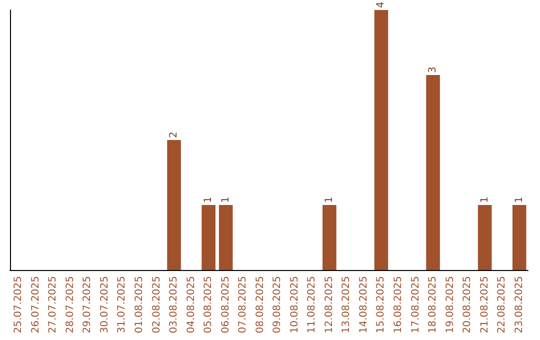  I want to click on x-tick-label: 30.07.2025, so click(104, 305).